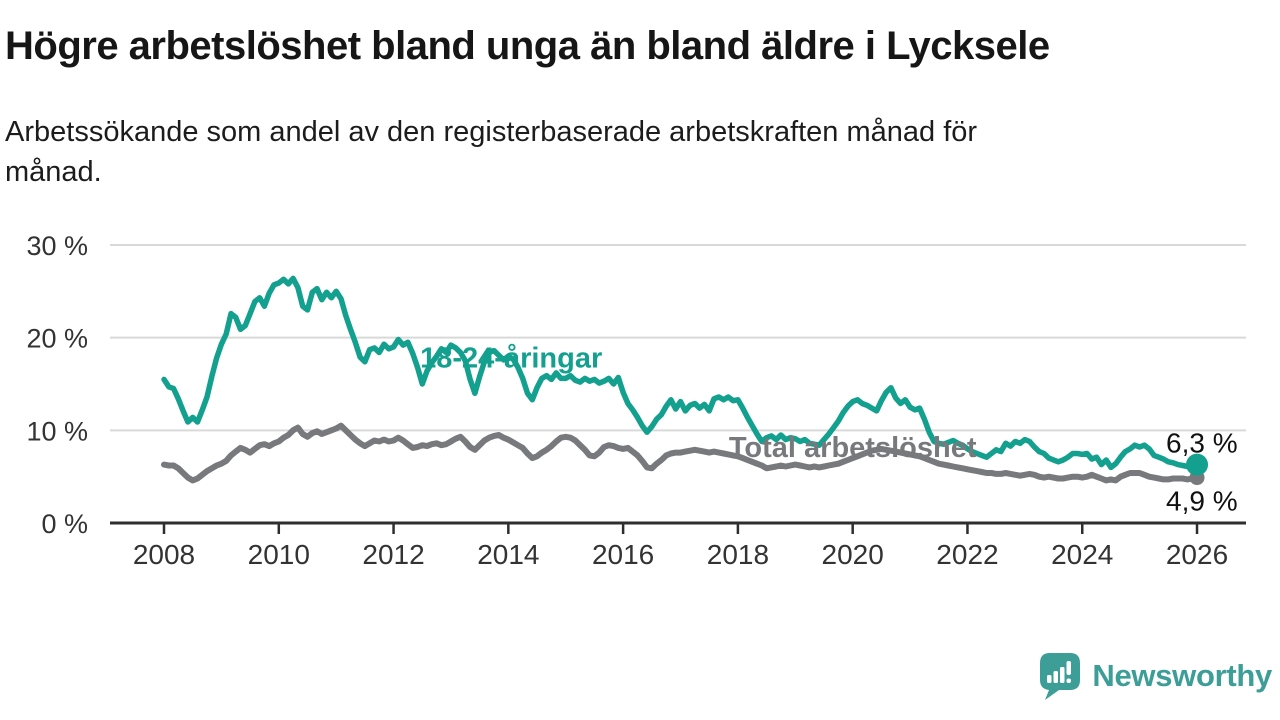 This screenshot has height=720, width=1280. I want to click on x-tick-label: 2008, so click(164, 554).